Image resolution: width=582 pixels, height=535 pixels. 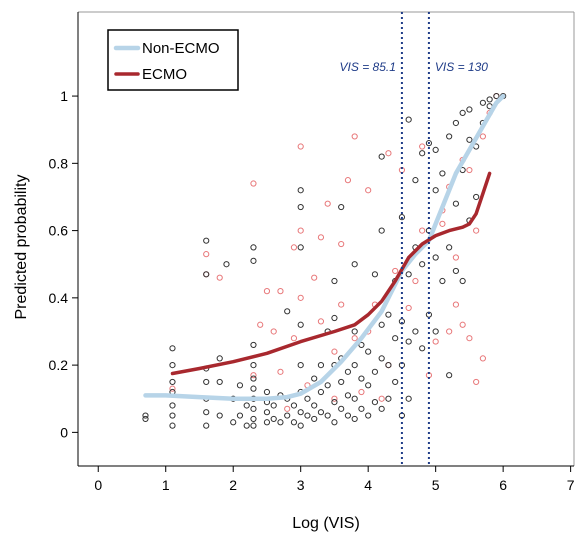 I want to click on legend: Non-ECMO ECMO, so click(x=173, y=60).